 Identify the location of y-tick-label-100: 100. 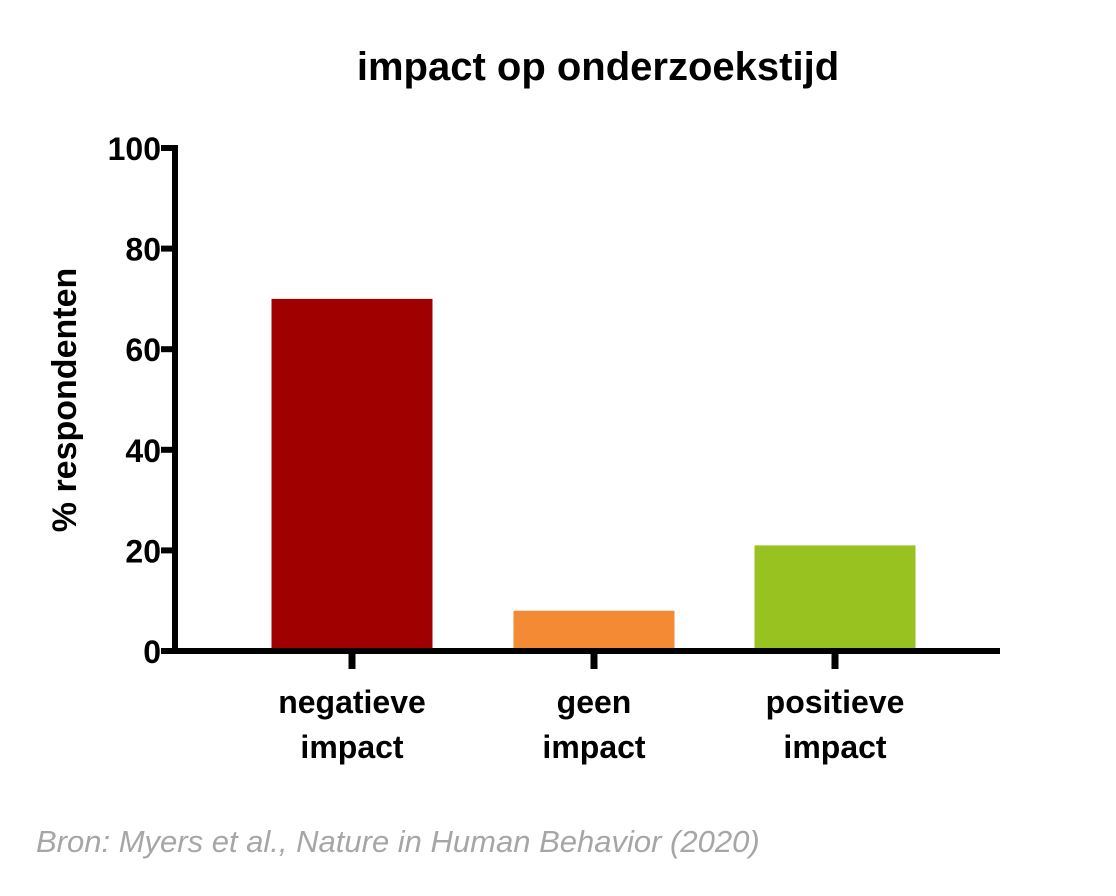
(134, 149).